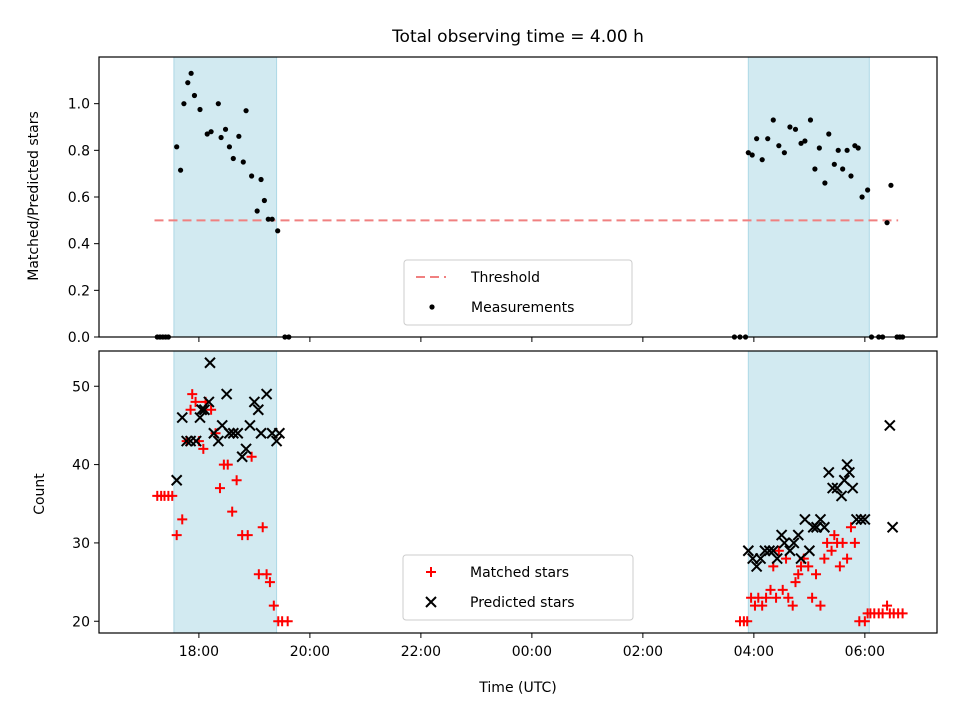 The width and height of the screenshot is (960, 724). What do you see at coordinates (79, 105) in the screenshot?
I see `y-tick-label: 1.0` at bounding box center [79, 105].